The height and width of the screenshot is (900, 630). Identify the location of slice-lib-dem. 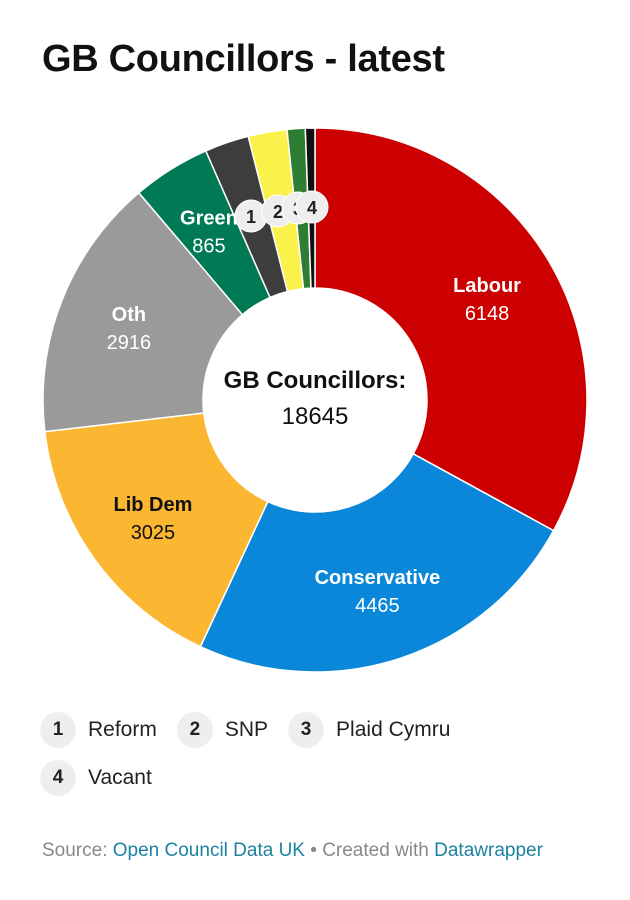
(156, 530).